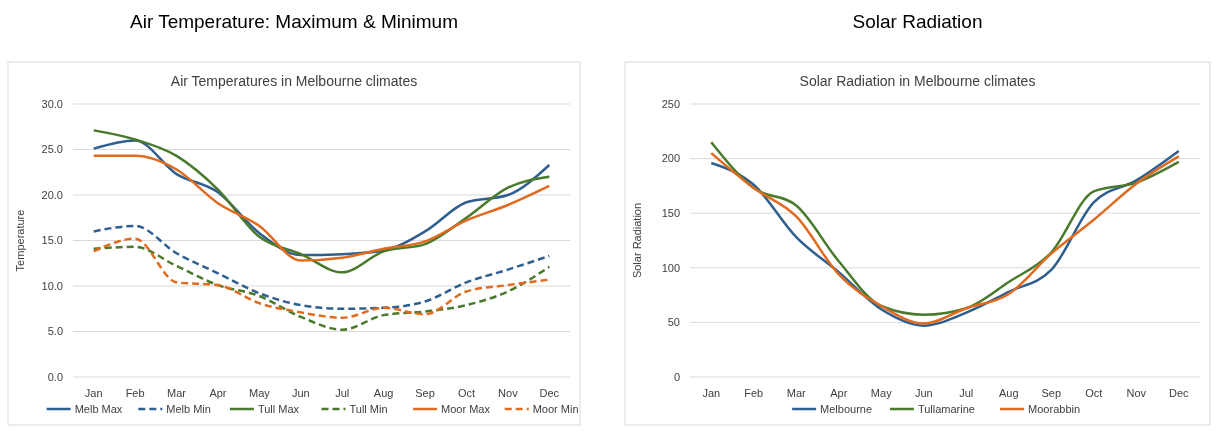  What do you see at coordinates (368, 409) in the screenshot?
I see `legend-label: Tull Min` at bounding box center [368, 409].